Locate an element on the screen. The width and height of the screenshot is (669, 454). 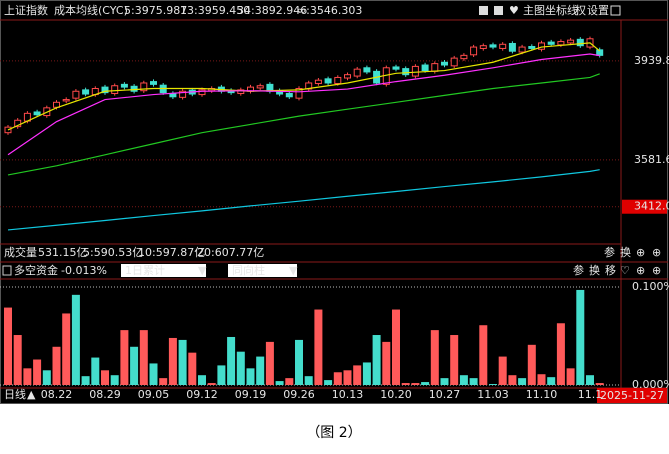
y-tick-label: 0.000% is located at coordinates (650, 384).